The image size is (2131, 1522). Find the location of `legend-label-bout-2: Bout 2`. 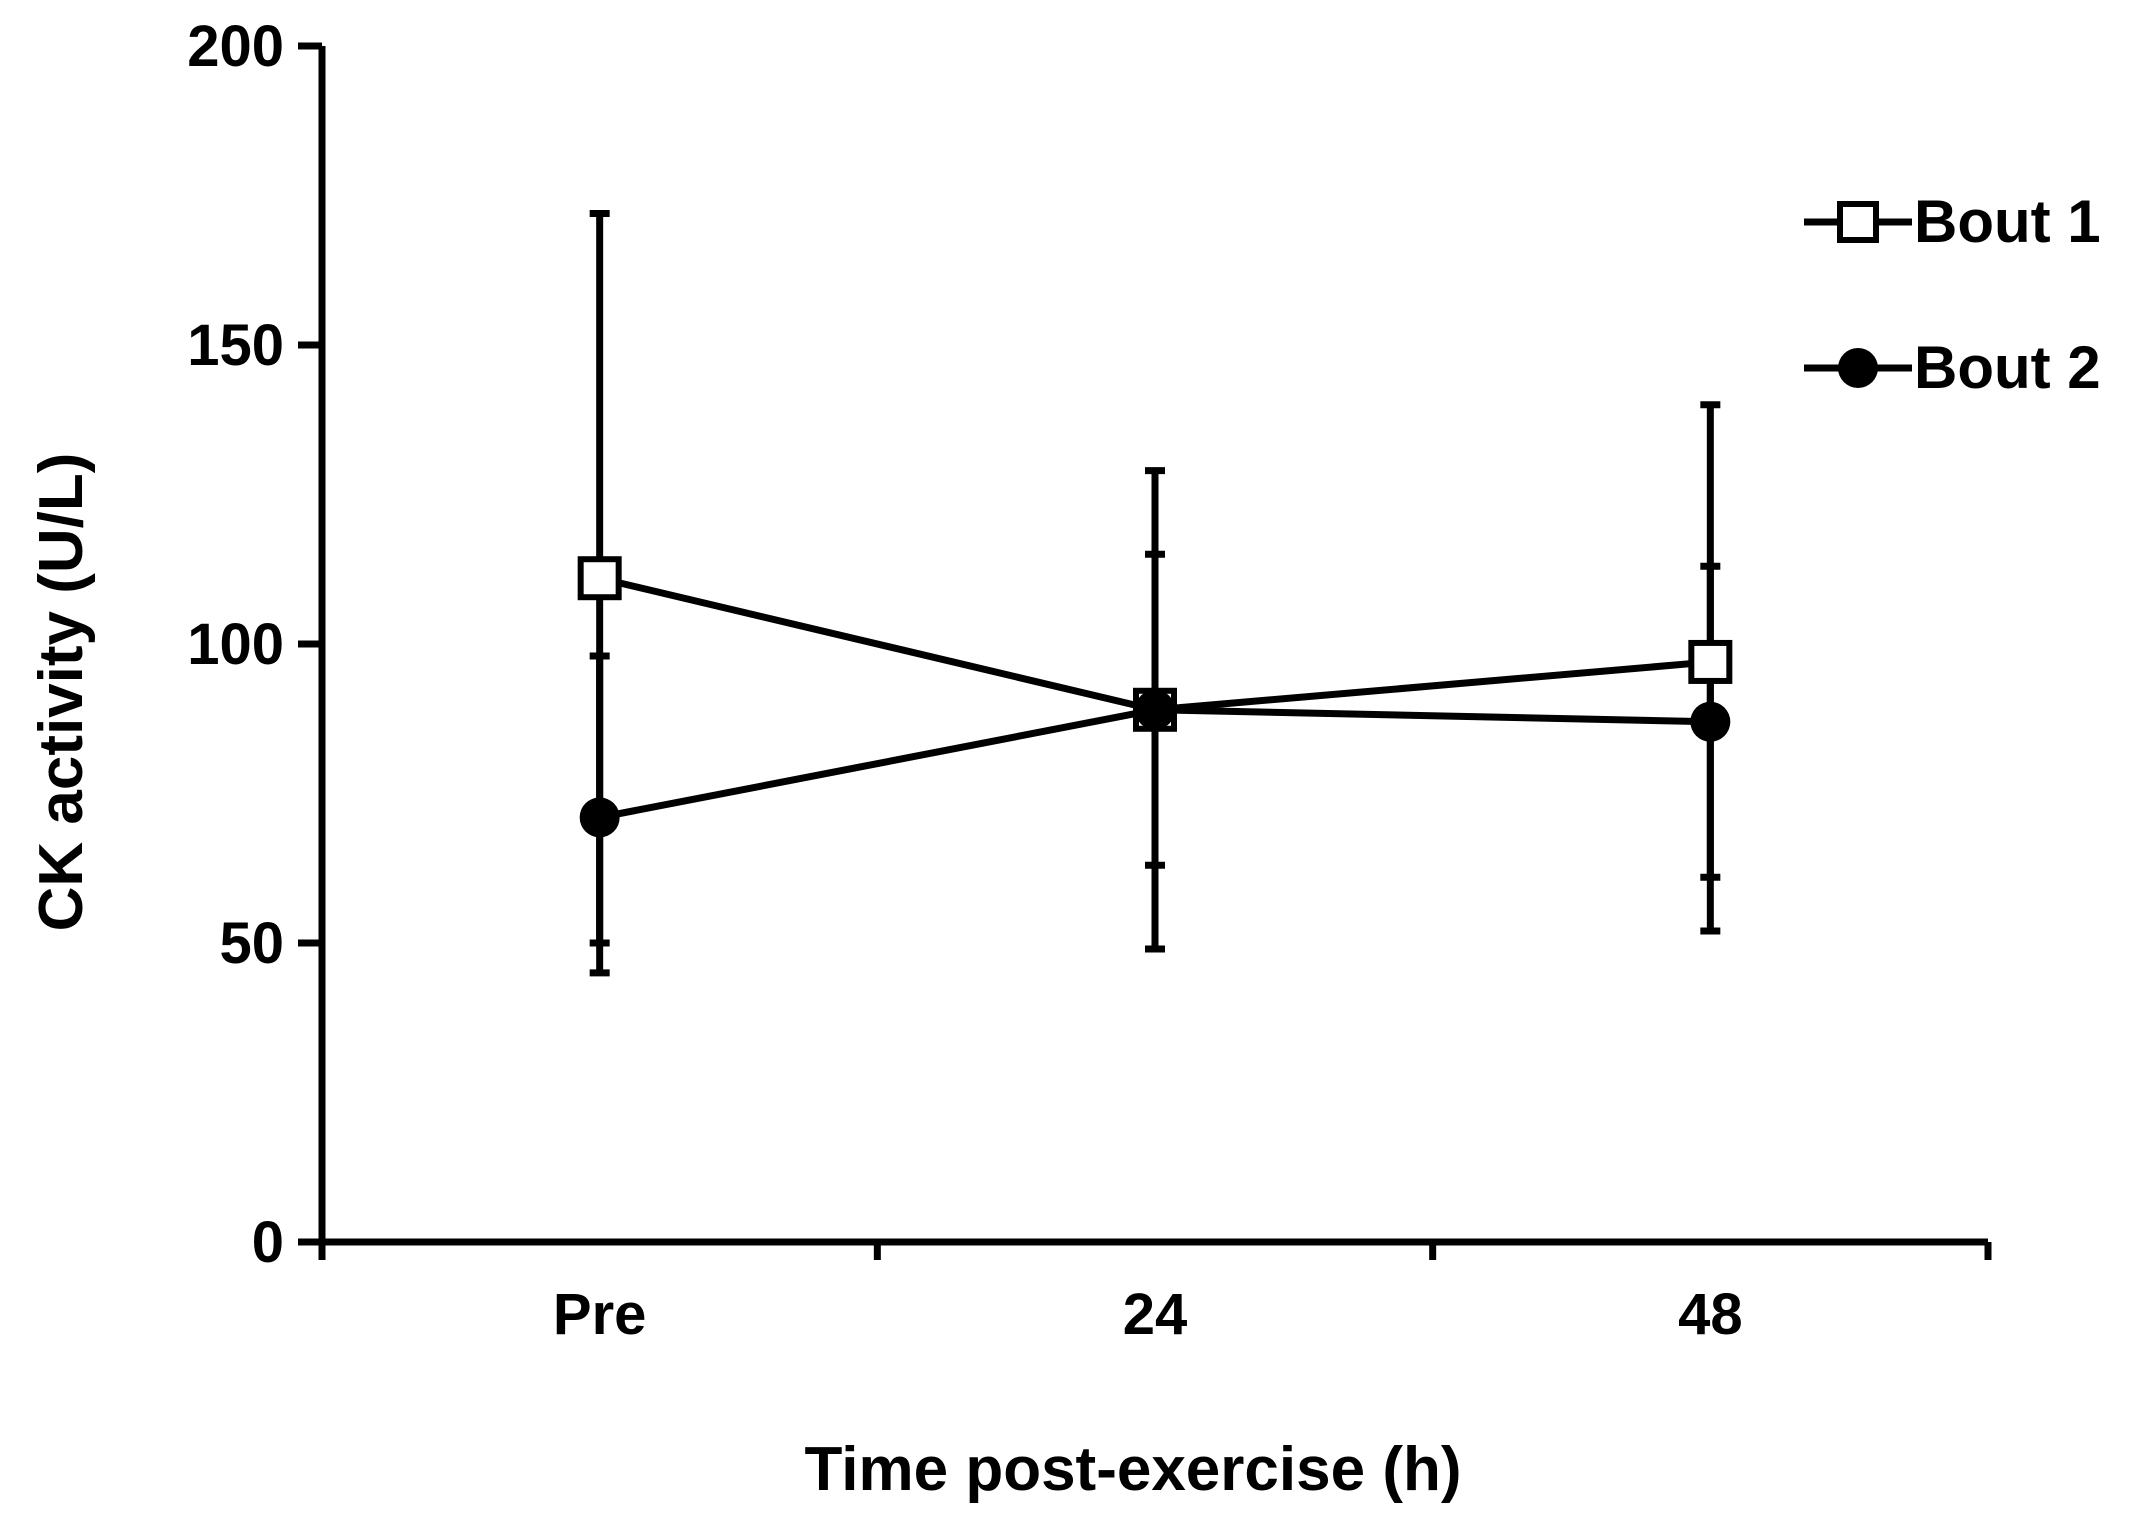

legend-label-bout-2: Bout 2 is located at coordinates (2007, 367).